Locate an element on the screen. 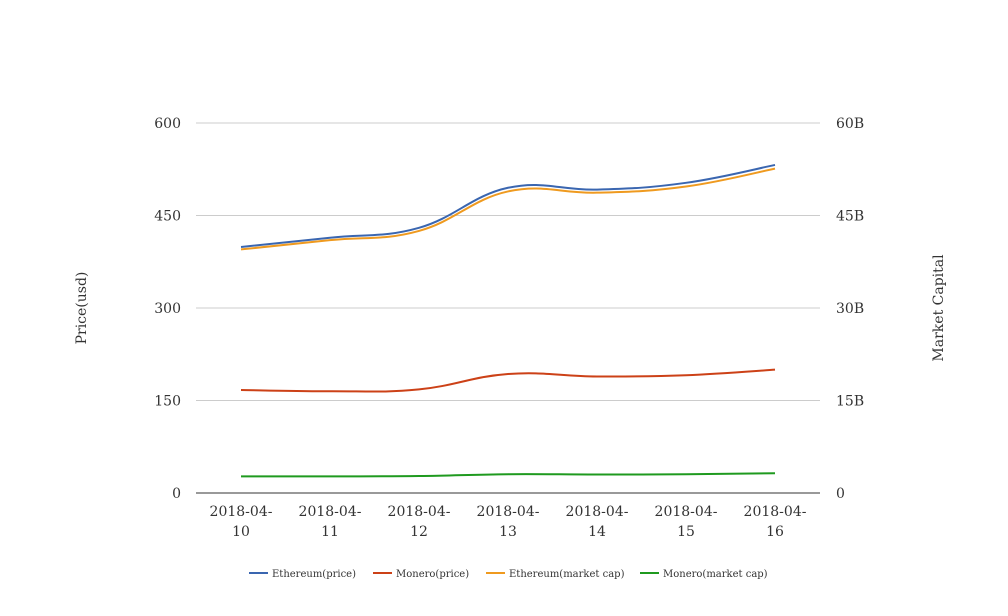 The image size is (1008, 616). y2-tick-label: 15B is located at coordinates (850, 402).